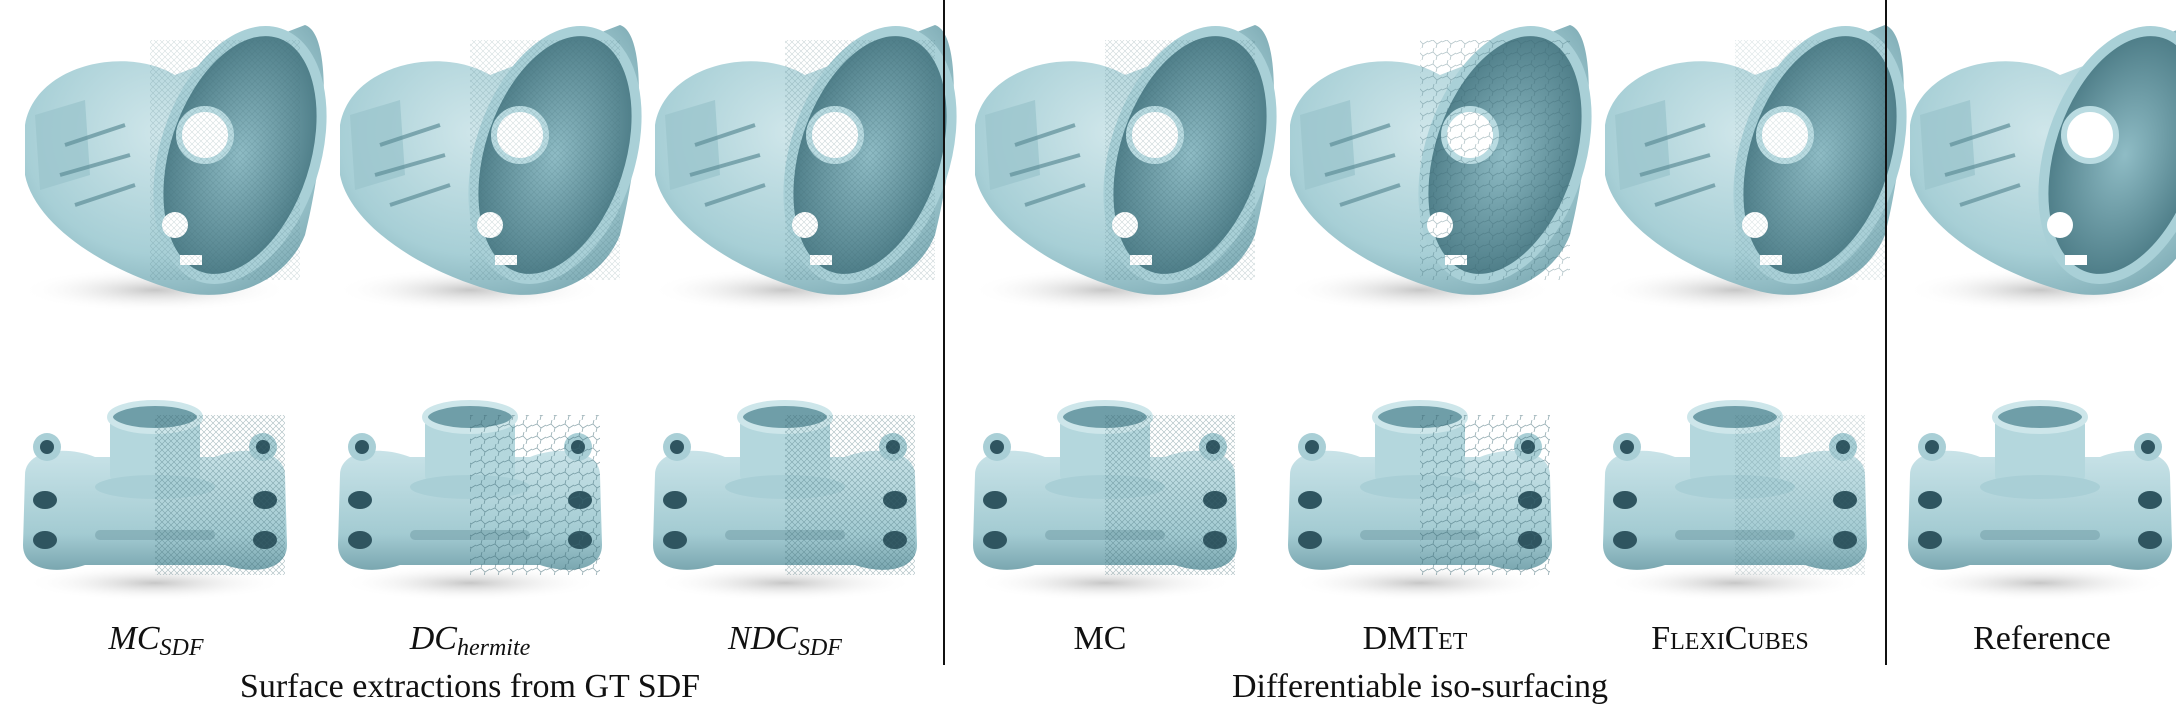 The image size is (2176, 718). What do you see at coordinates (185, 161) in the screenshot?
I see `bell-housing-mc-sdf` at bounding box center [185, 161].